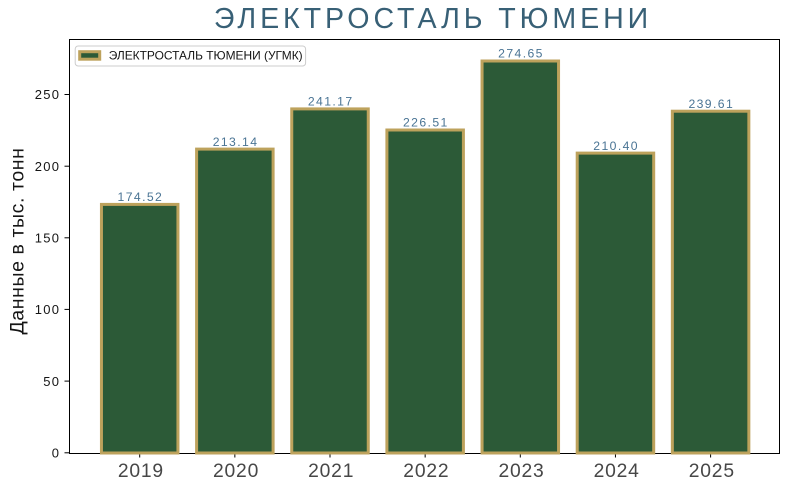 The image size is (790, 490). What do you see at coordinates (711, 104) in the screenshot?
I see `svg-text: 239.61` at bounding box center [711, 104].